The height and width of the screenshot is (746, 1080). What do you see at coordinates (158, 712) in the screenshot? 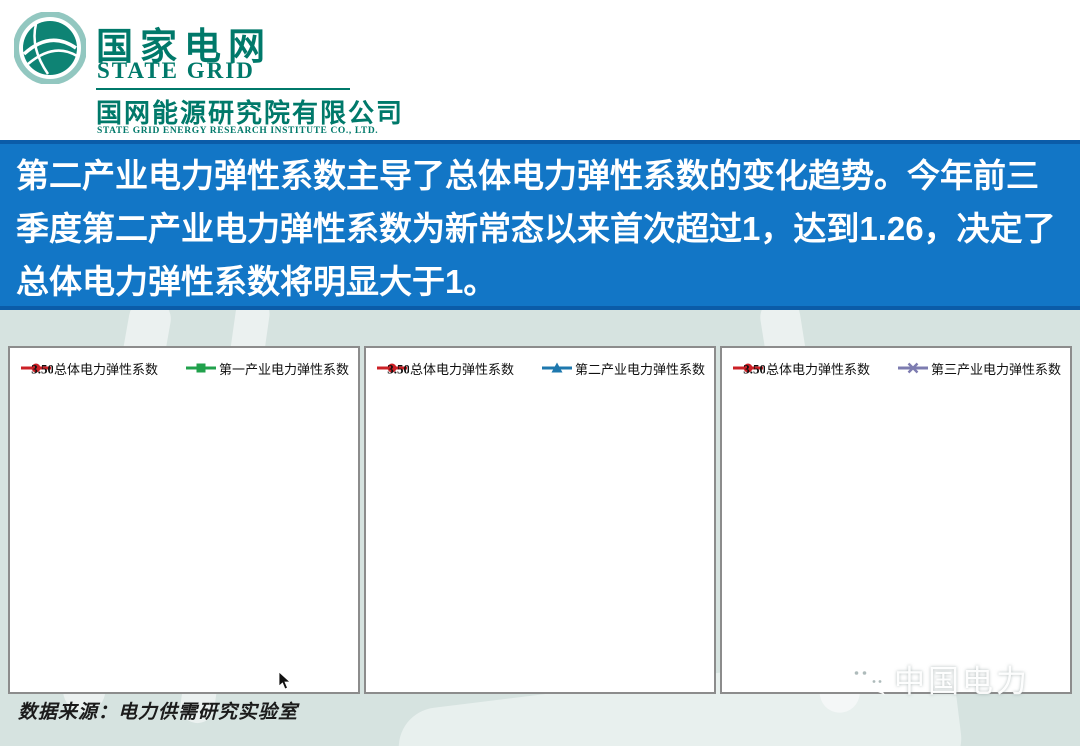
I see `data-source-note: 数据来源：电力供需研究实验室` at bounding box center [158, 712].